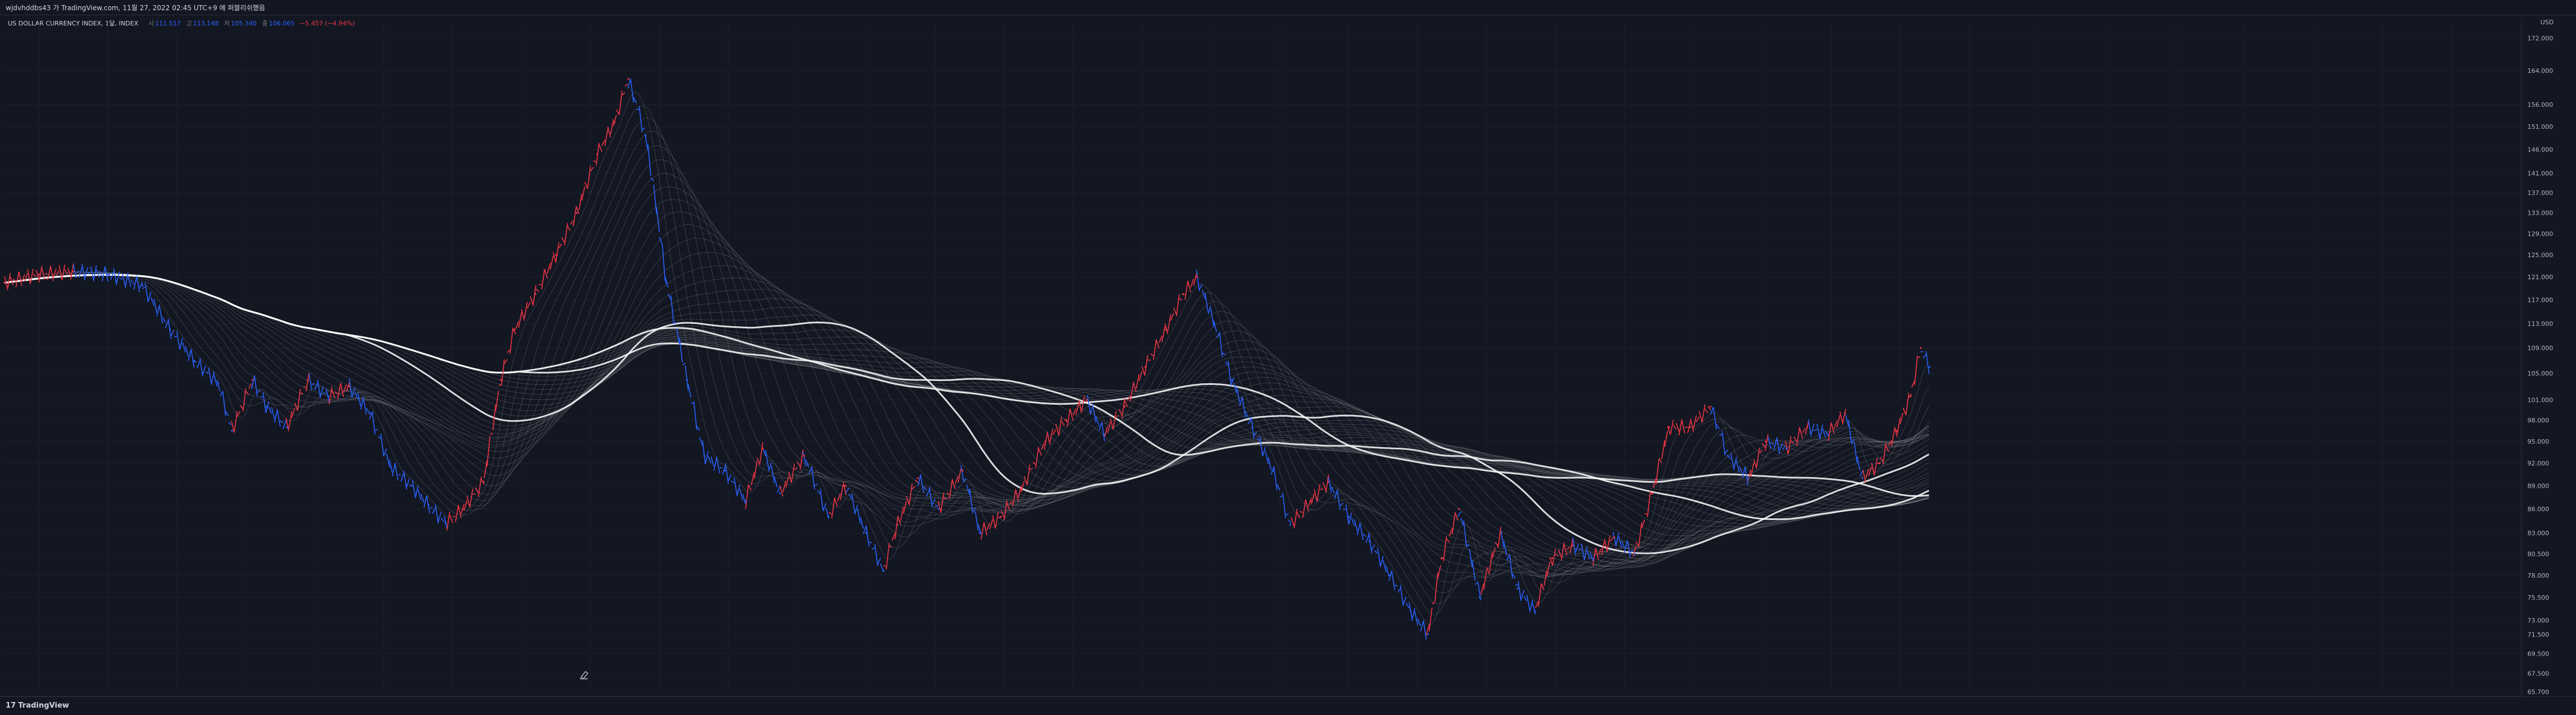 This screenshot has width=2576, height=715. Describe the element at coordinates (584, 675) in the screenshot. I see `drawing-tool-icon` at that location.